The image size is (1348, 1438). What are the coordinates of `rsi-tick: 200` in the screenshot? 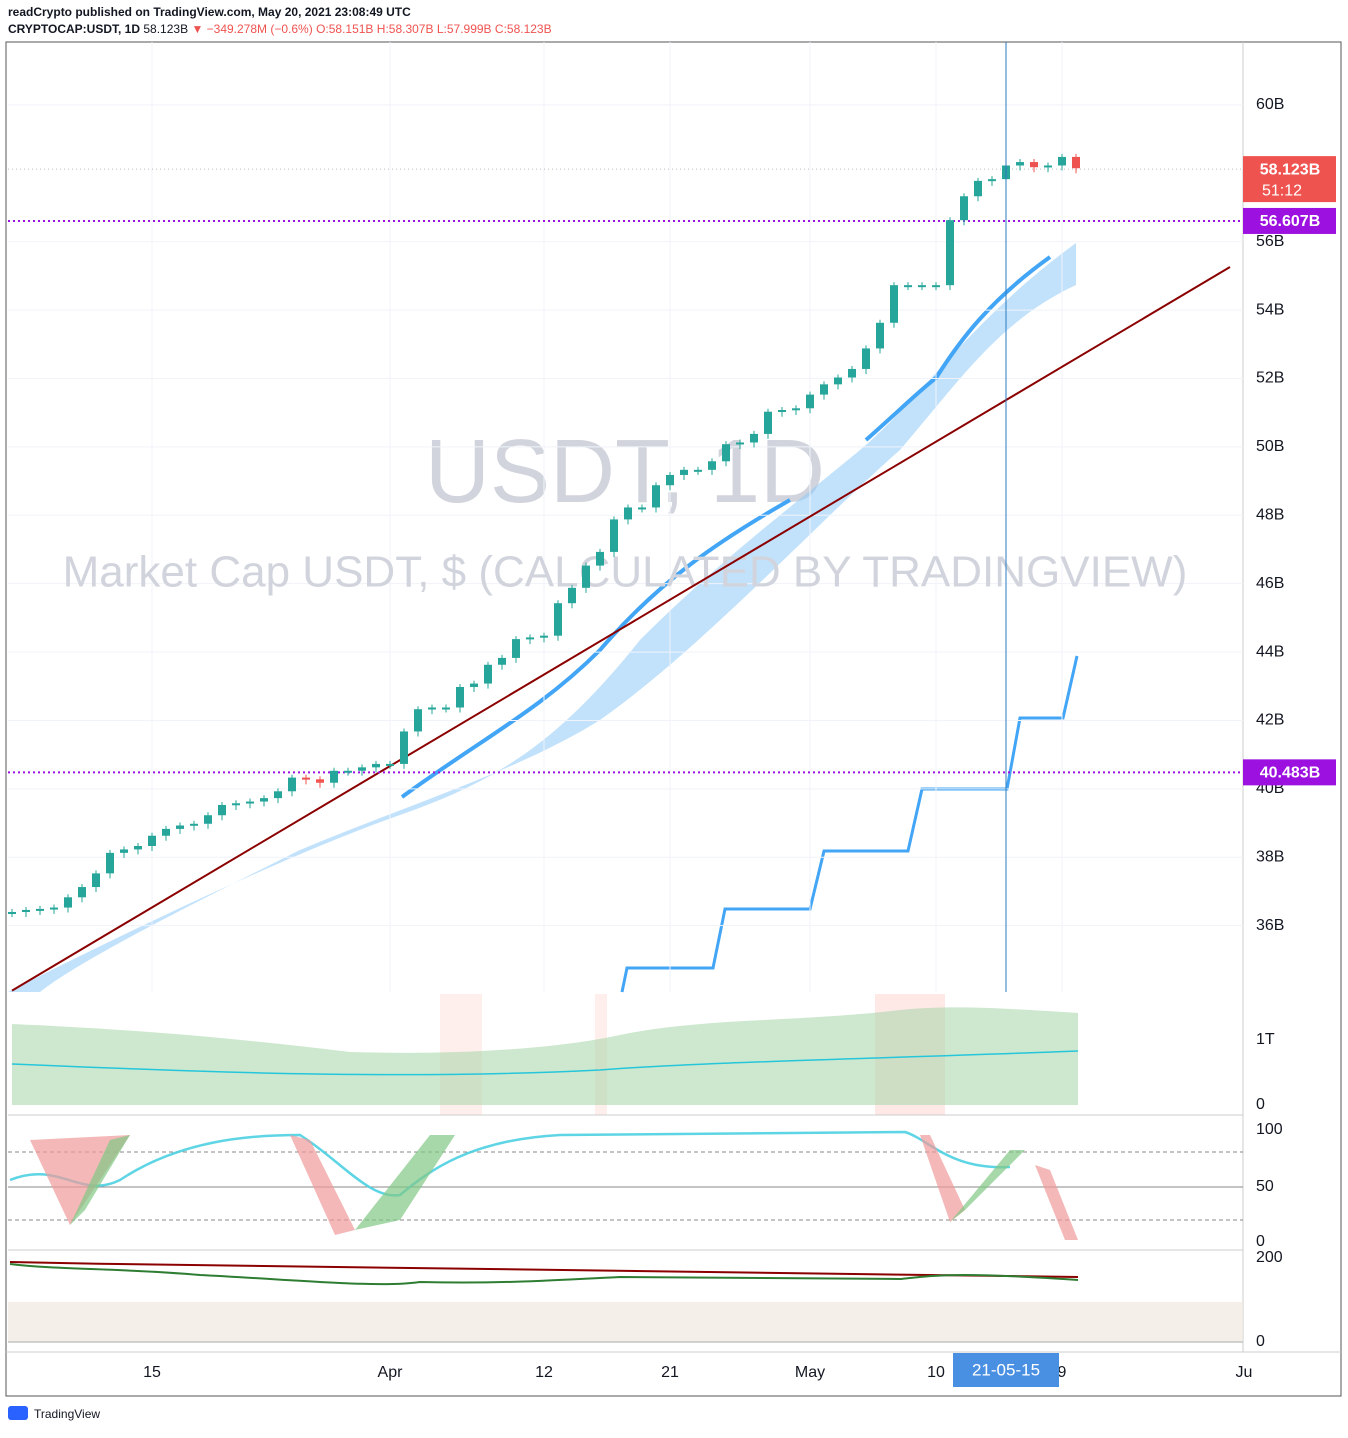 It's located at (1269, 1257).